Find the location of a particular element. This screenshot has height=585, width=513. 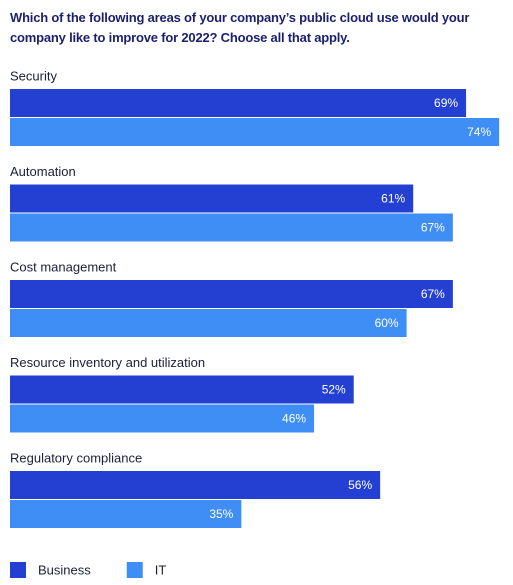

legend-label: Business is located at coordinates (64, 569).